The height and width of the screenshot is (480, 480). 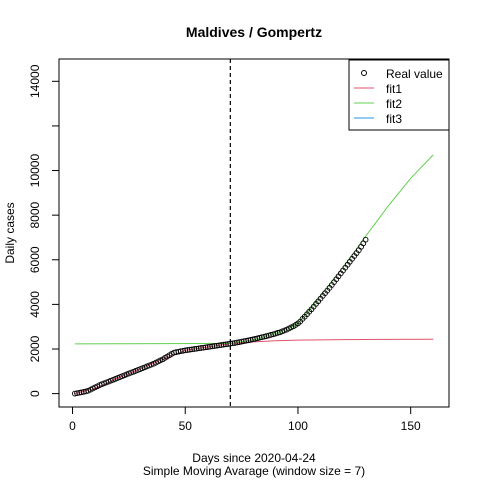 What do you see at coordinates (394, 89) in the screenshot?
I see `legend-label-fit1: fit1` at bounding box center [394, 89].